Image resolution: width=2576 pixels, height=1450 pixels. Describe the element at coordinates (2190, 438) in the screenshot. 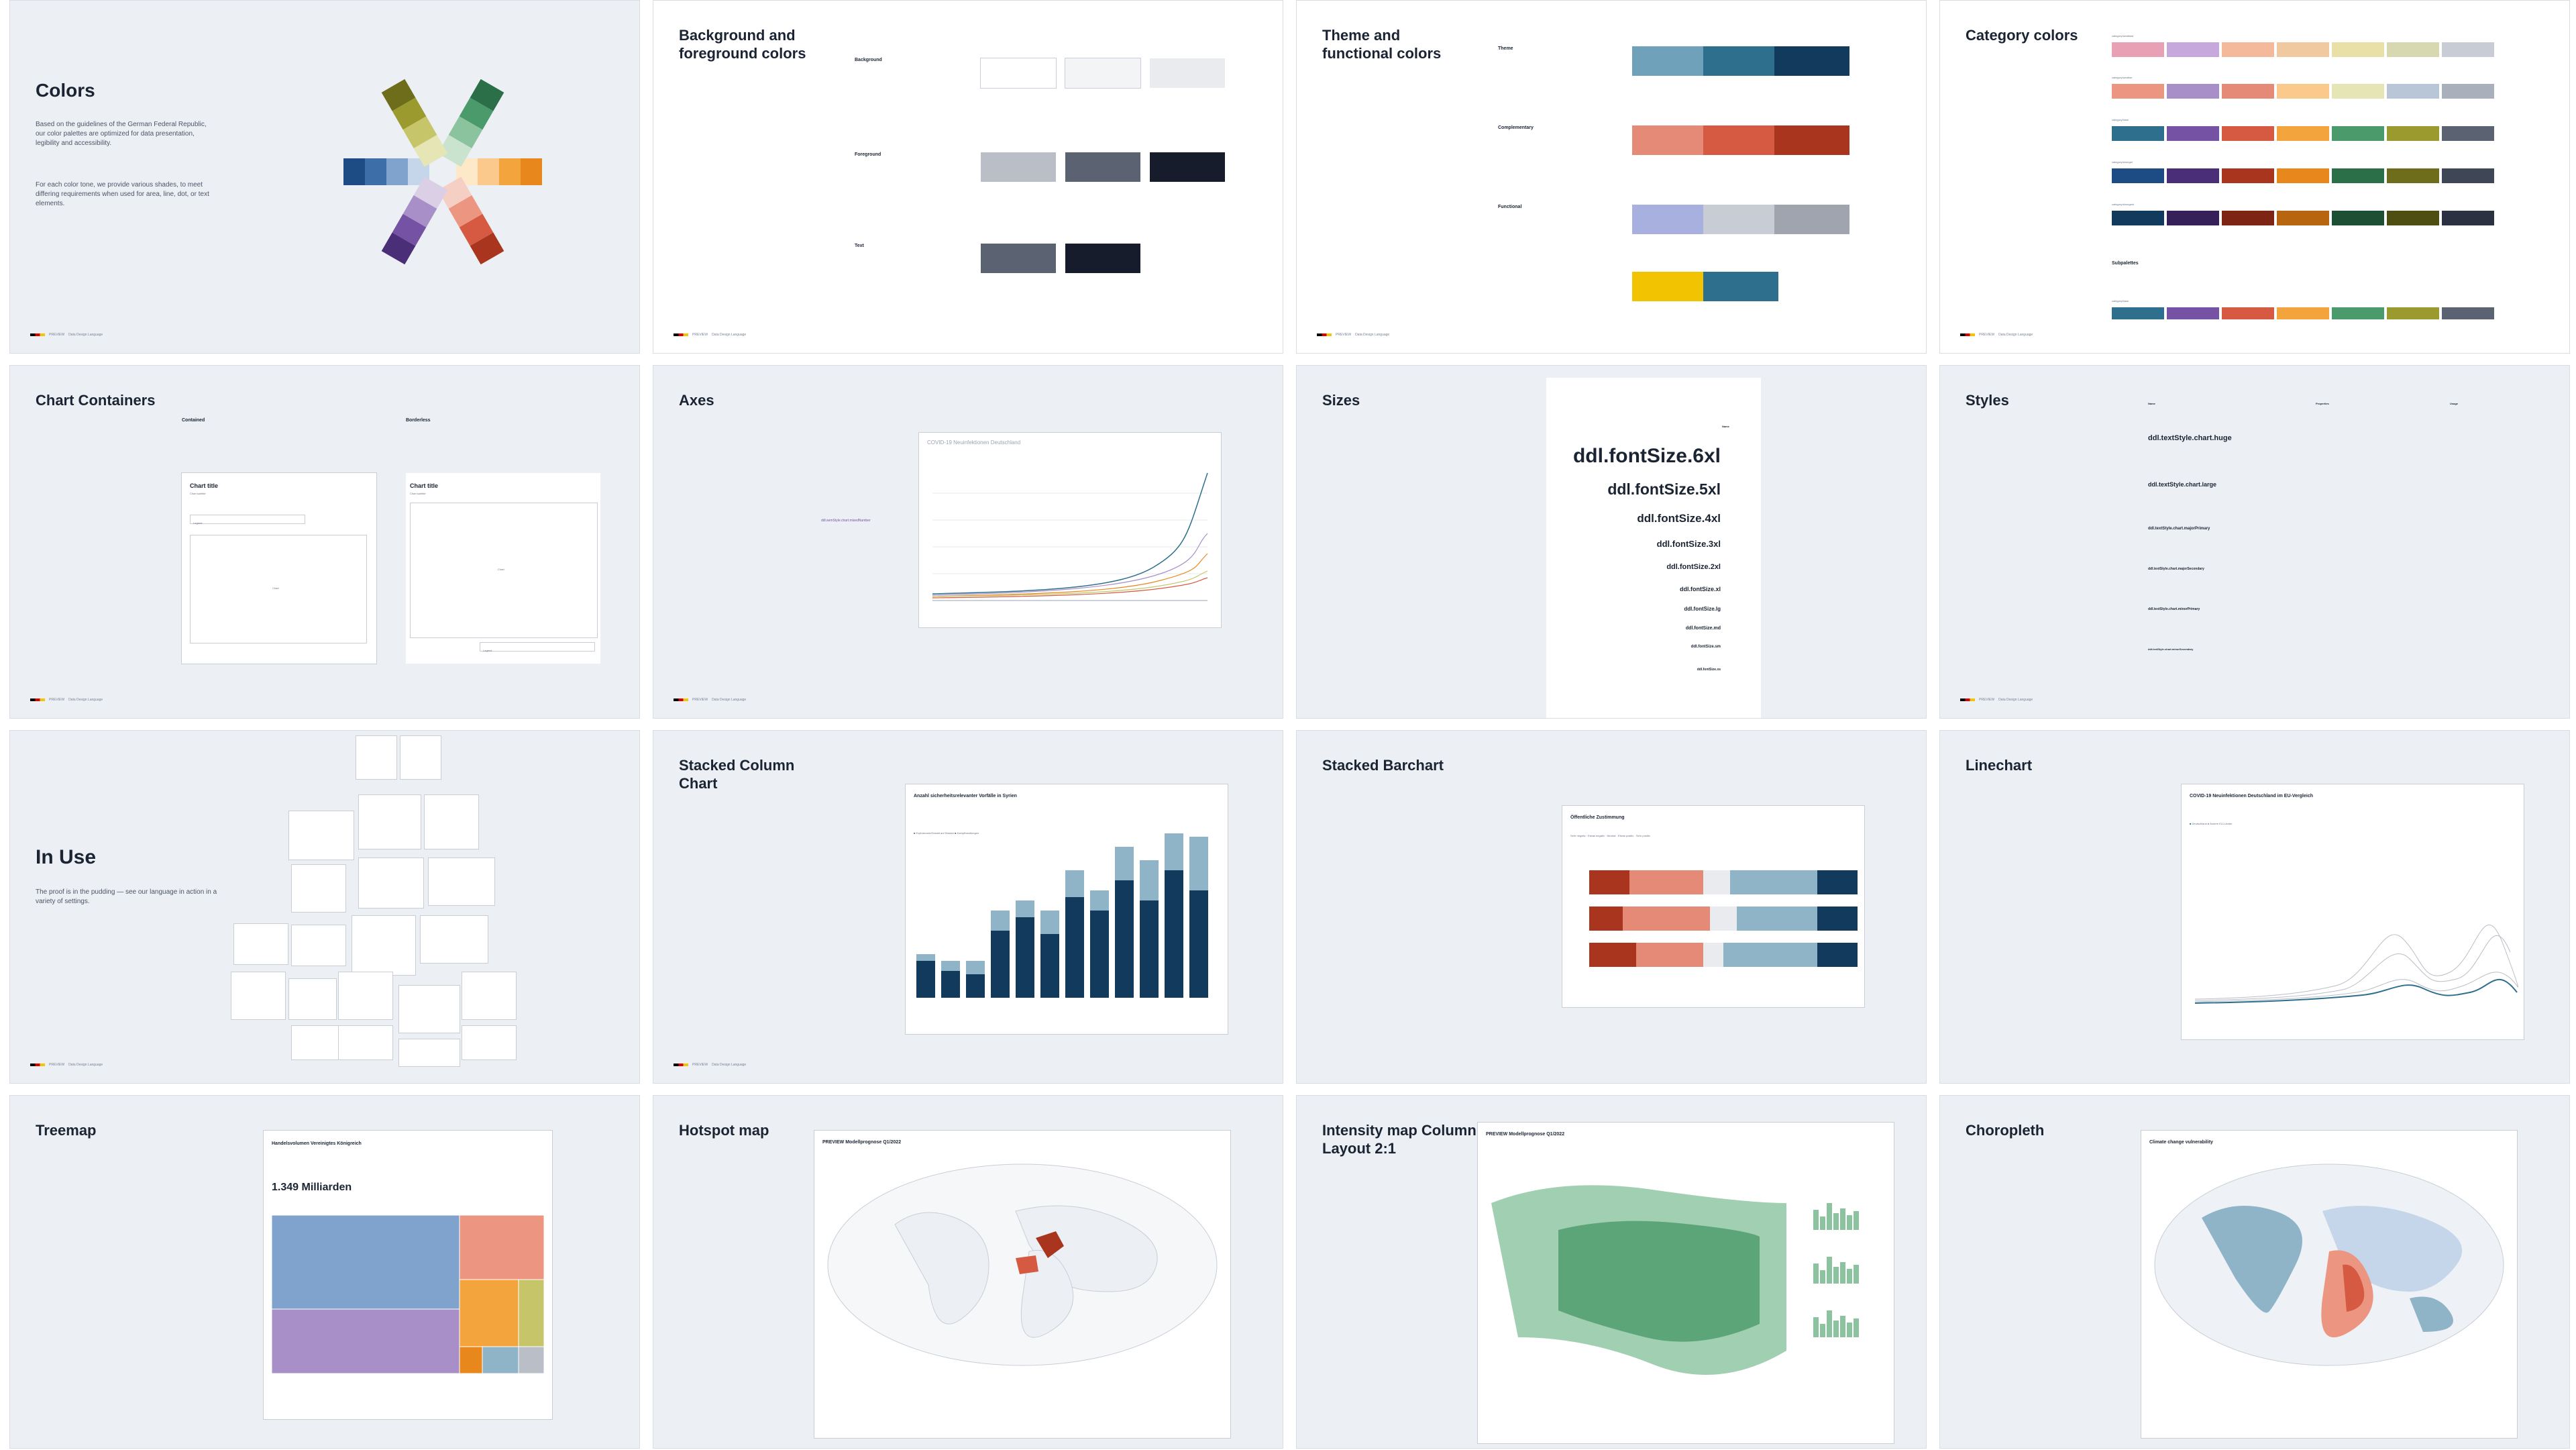

I see `style-sample: ddl.textStyle.chart.huge` at that location.